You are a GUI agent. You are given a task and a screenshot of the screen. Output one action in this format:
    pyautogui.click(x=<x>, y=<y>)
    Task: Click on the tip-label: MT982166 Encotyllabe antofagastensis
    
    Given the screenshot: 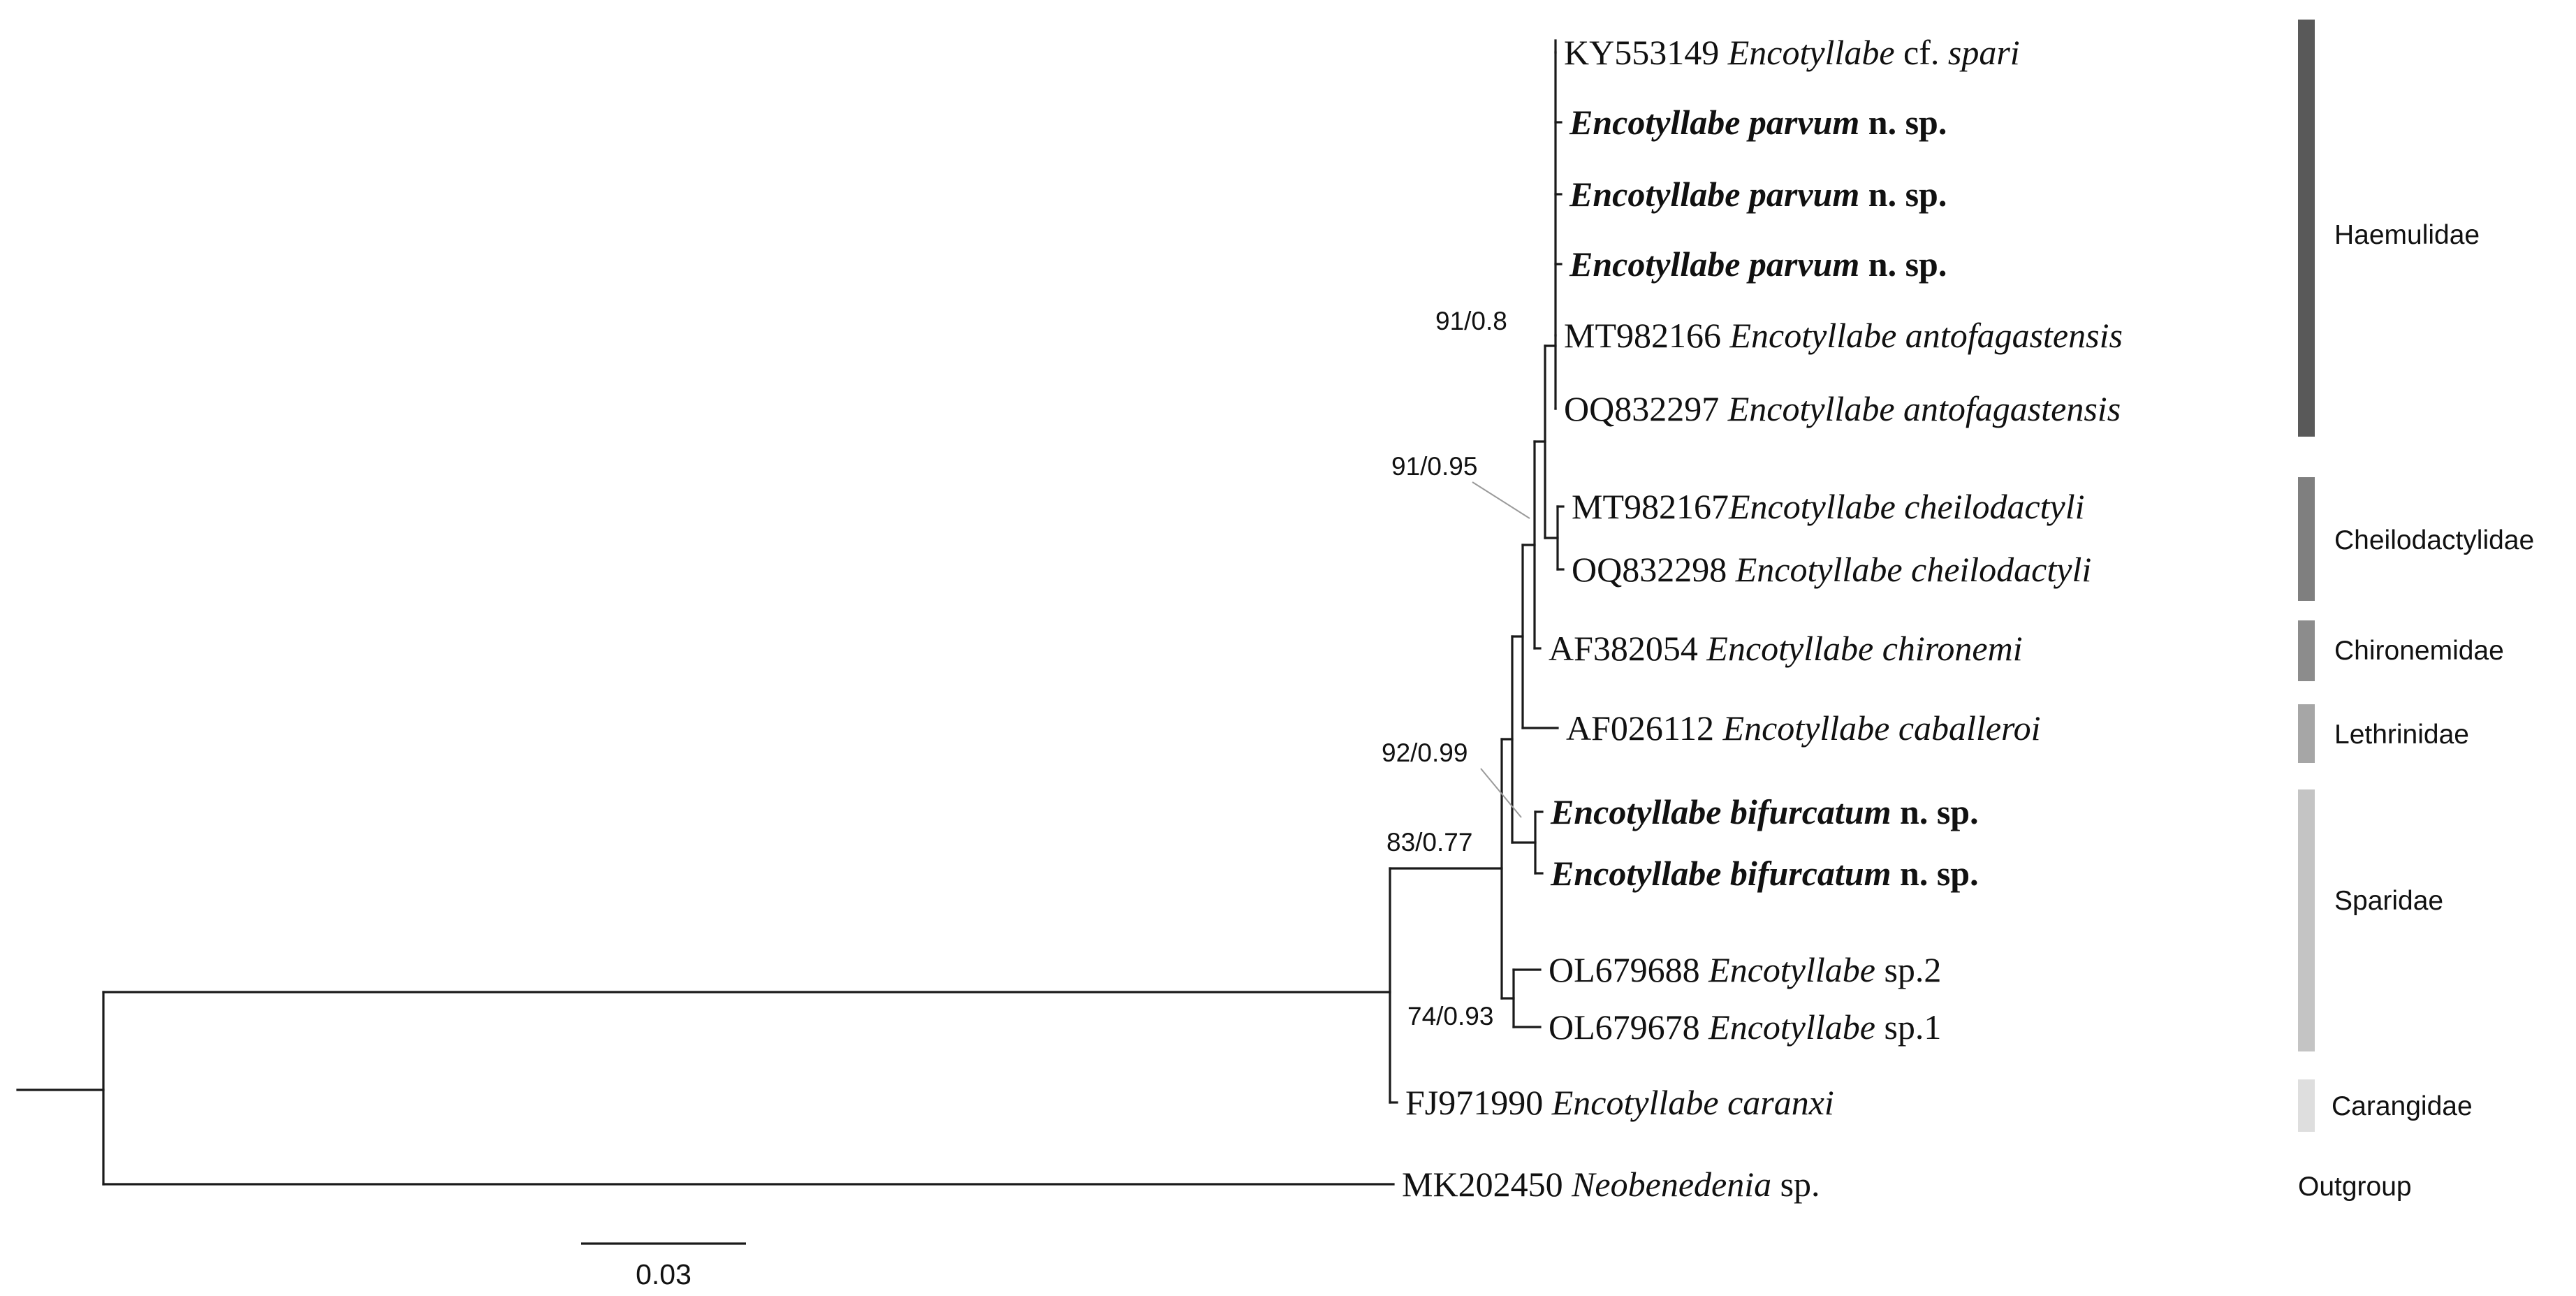 What is the action you would take?
    pyautogui.click(x=1843, y=335)
    